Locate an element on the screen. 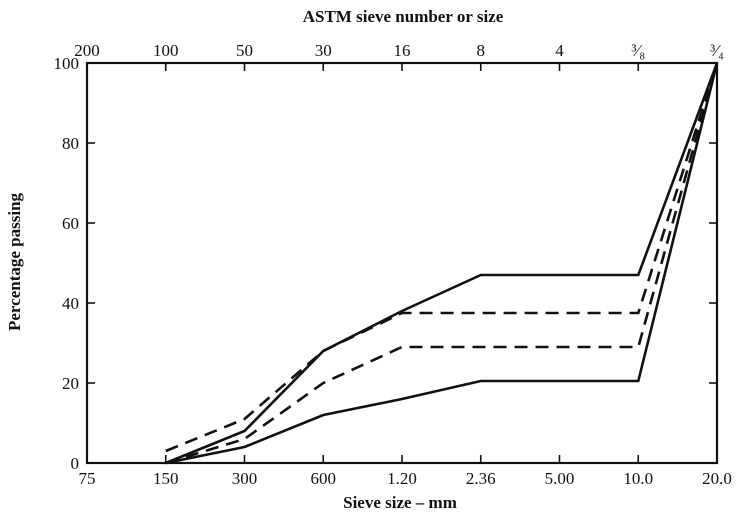 Image resolution: width=737 pixels, height=517 pixels. top-tick-label: 100 is located at coordinates (166, 50).